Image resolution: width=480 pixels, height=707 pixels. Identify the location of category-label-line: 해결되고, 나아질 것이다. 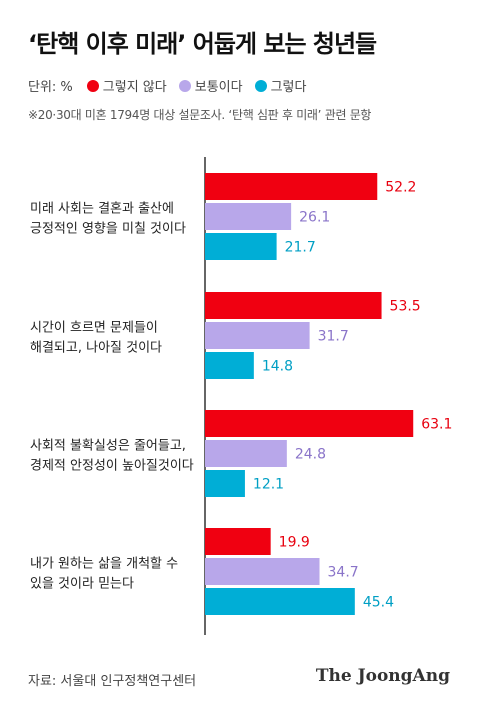
(96, 348).